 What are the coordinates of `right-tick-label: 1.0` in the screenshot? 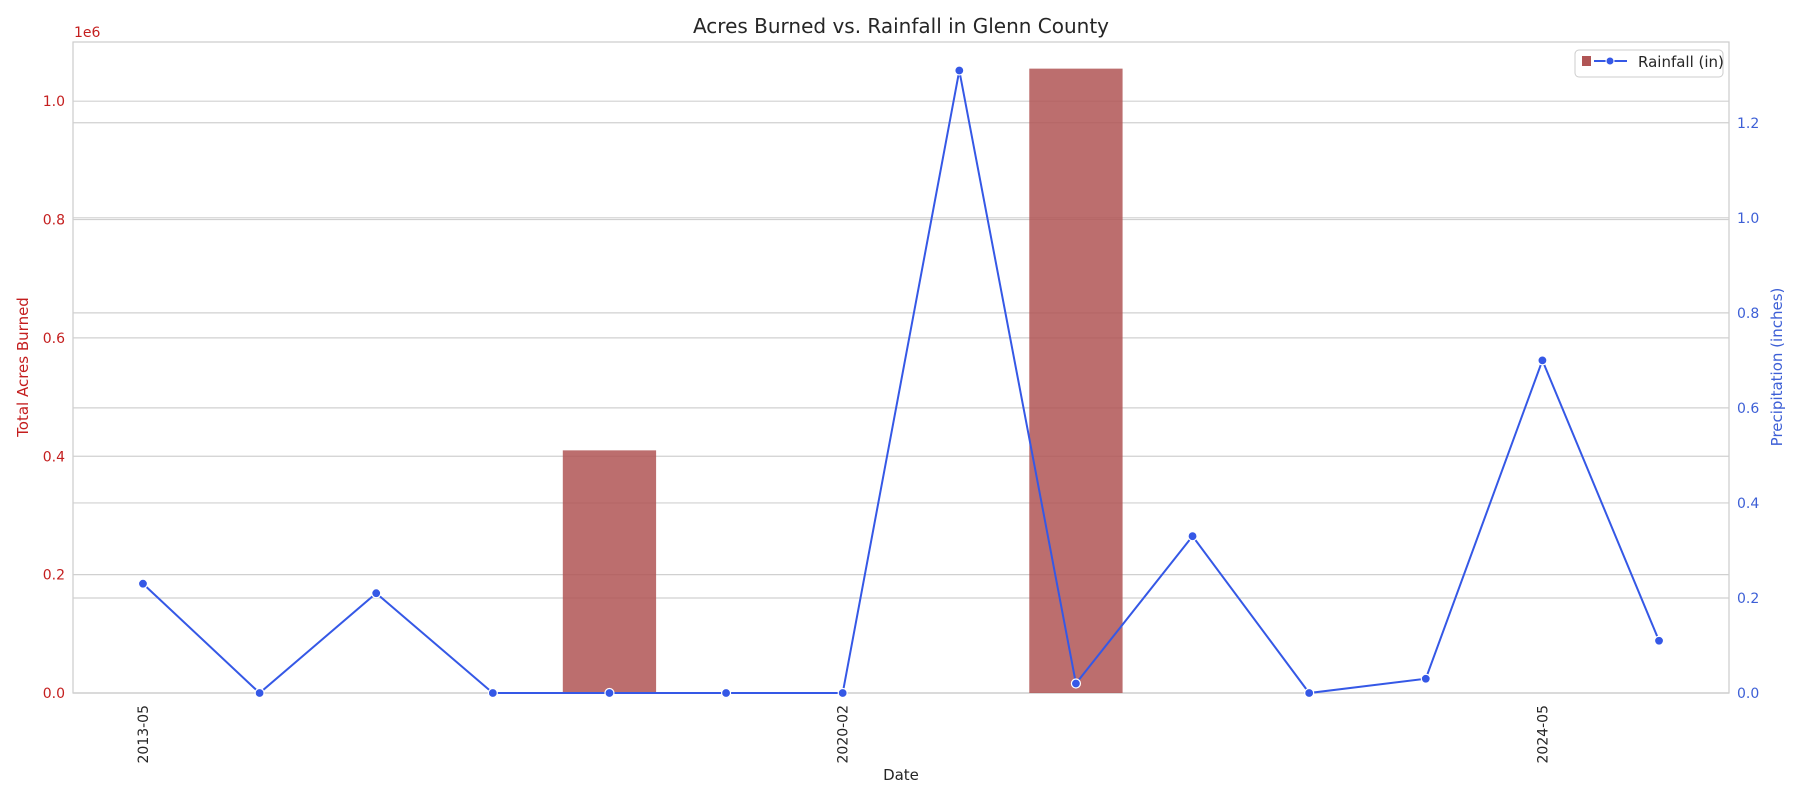 It's located at (1748, 219).